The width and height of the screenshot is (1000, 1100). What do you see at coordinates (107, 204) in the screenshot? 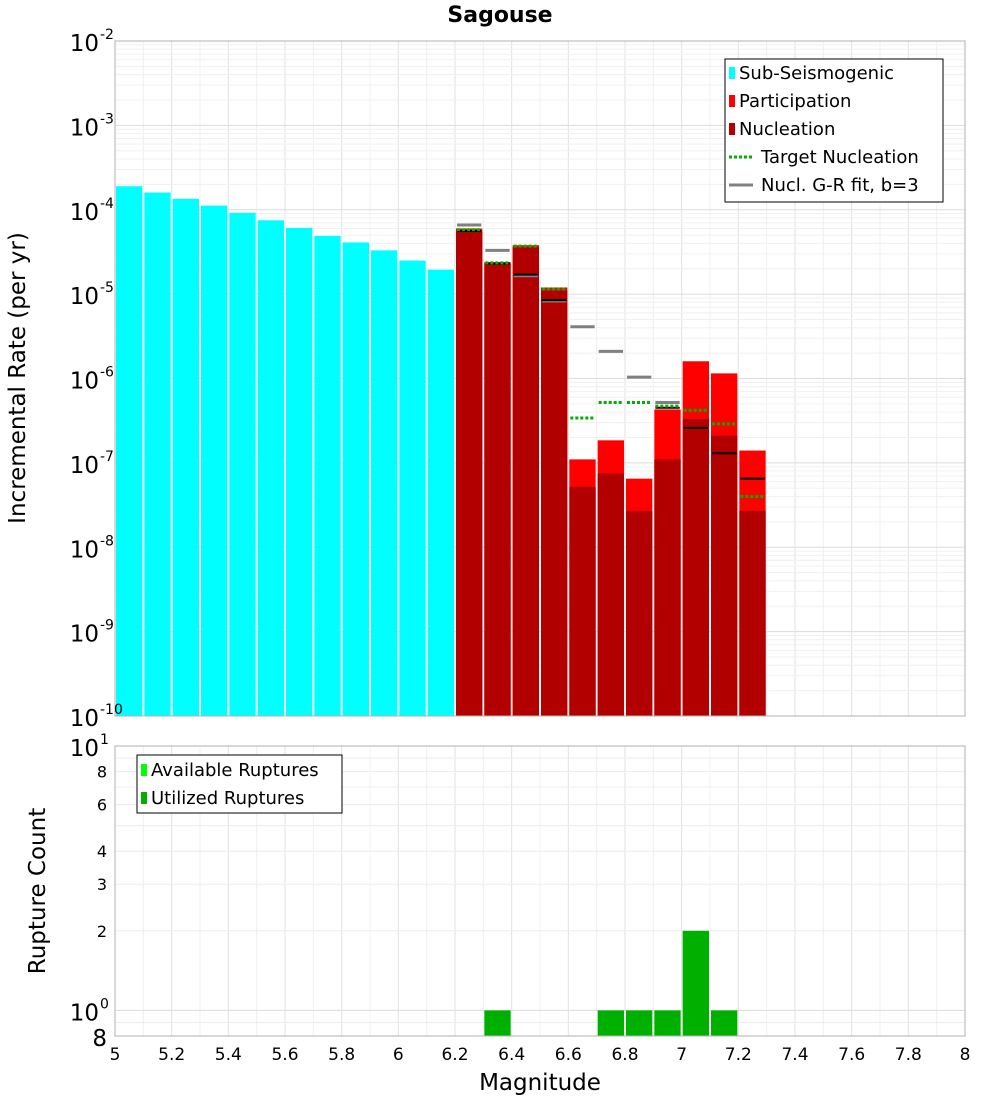
I see `y-tick-exponent: -4` at bounding box center [107, 204].